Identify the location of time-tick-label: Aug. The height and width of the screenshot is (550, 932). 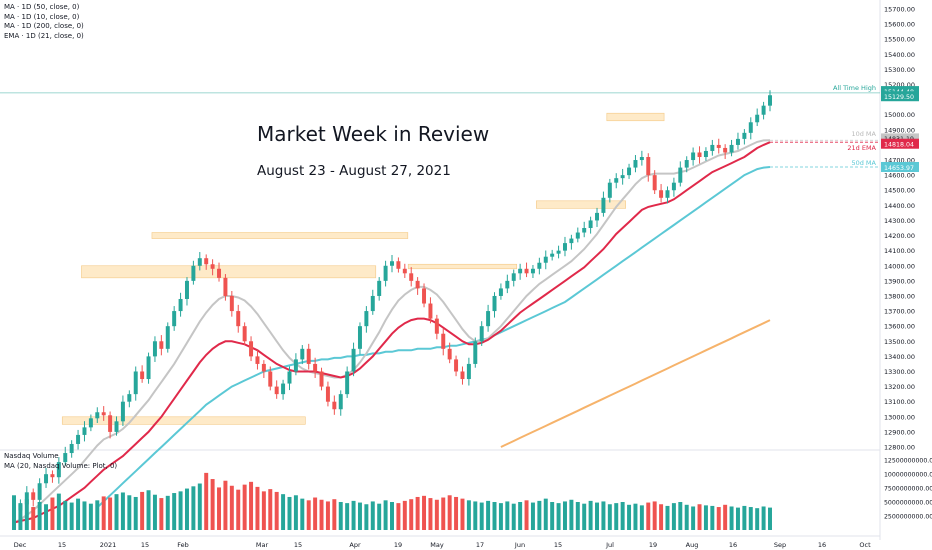
(692, 545).